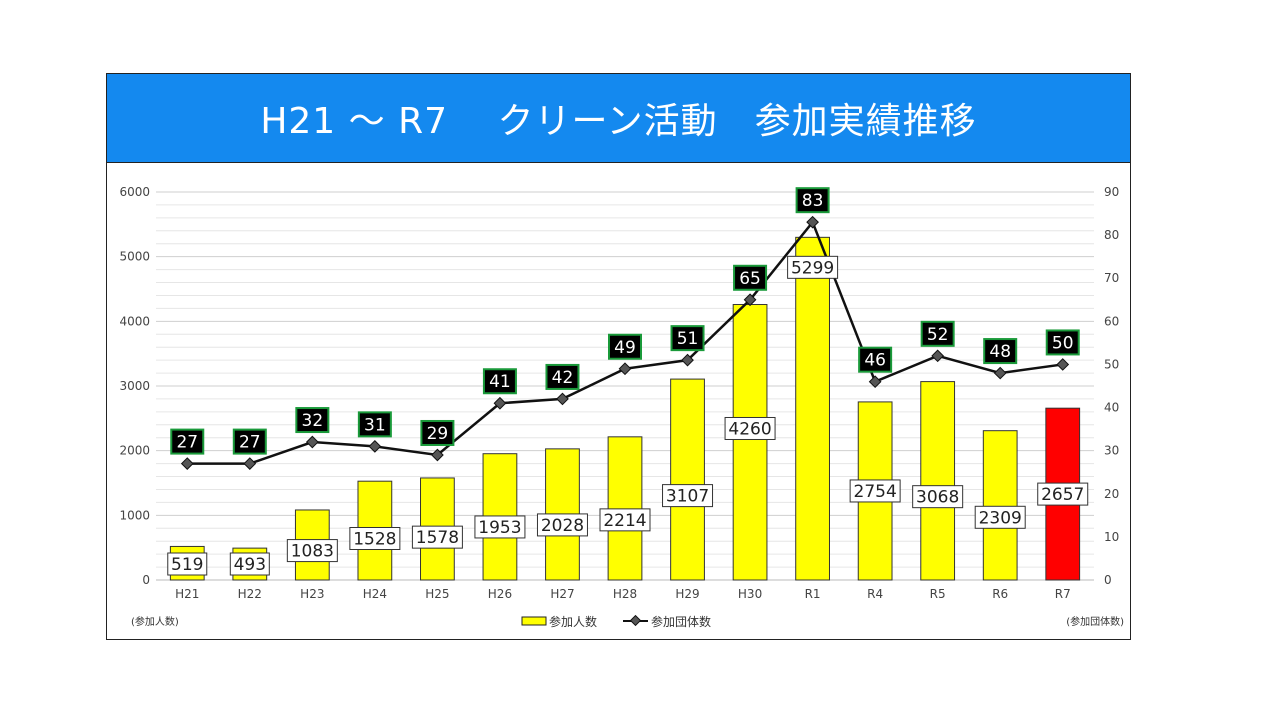  I want to click on line-value-text: 42, so click(563, 378).